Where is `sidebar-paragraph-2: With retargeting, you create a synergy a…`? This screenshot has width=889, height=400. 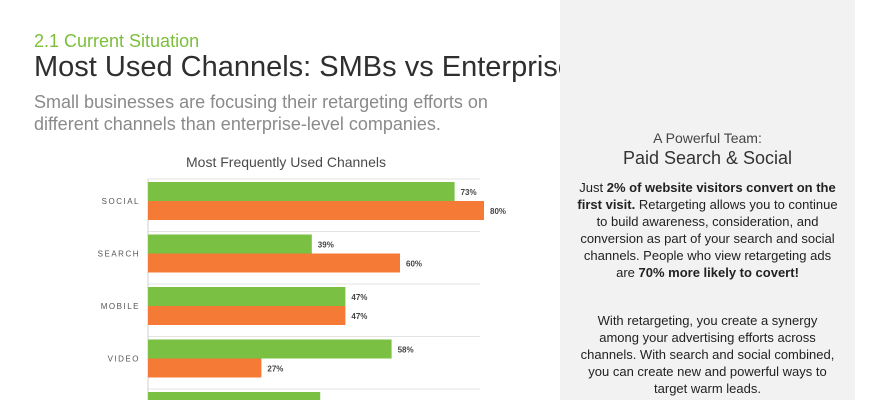
sidebar-paragraph-2: With retargeting, you create a synergy a… is located at coordinates (707, 354).